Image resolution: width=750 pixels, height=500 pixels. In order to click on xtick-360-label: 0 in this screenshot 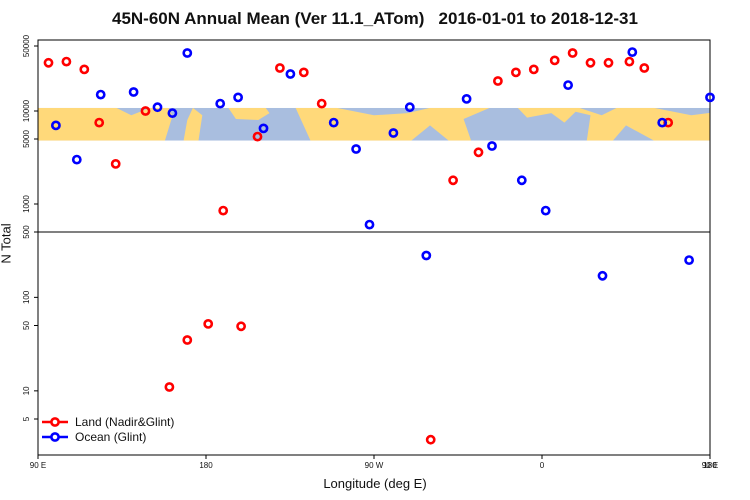, I will do `click(542, 465)`.